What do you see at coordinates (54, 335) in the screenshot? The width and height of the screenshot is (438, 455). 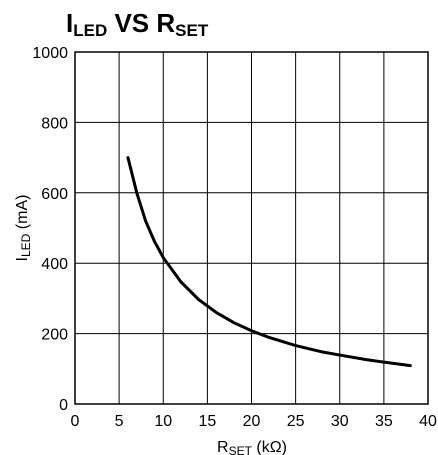 I see `y-tick-label: 200` at bounding box center [54, 335].